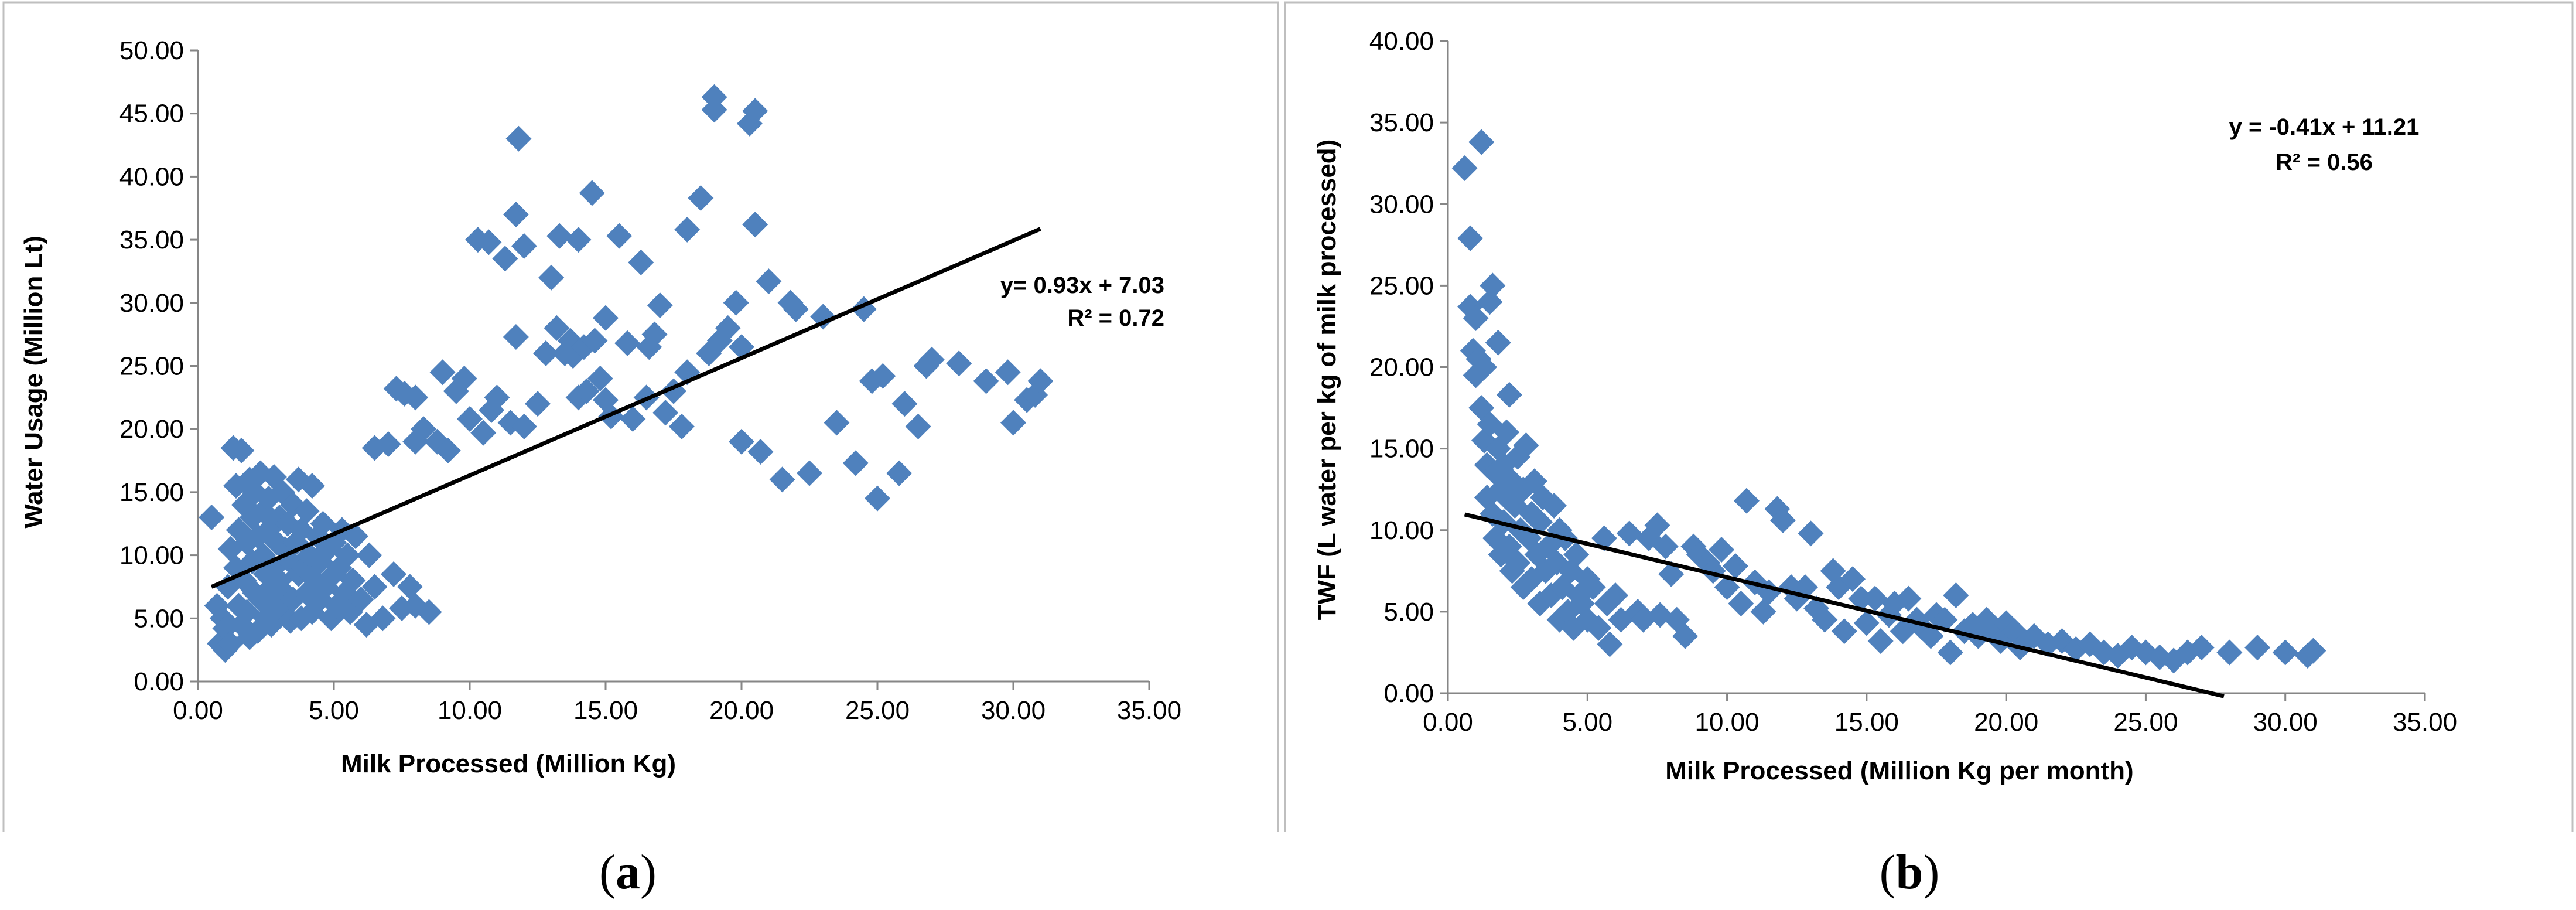 The height and width of the screenshot is (910, 2576). I want to click on trendline, so click(626, 408).